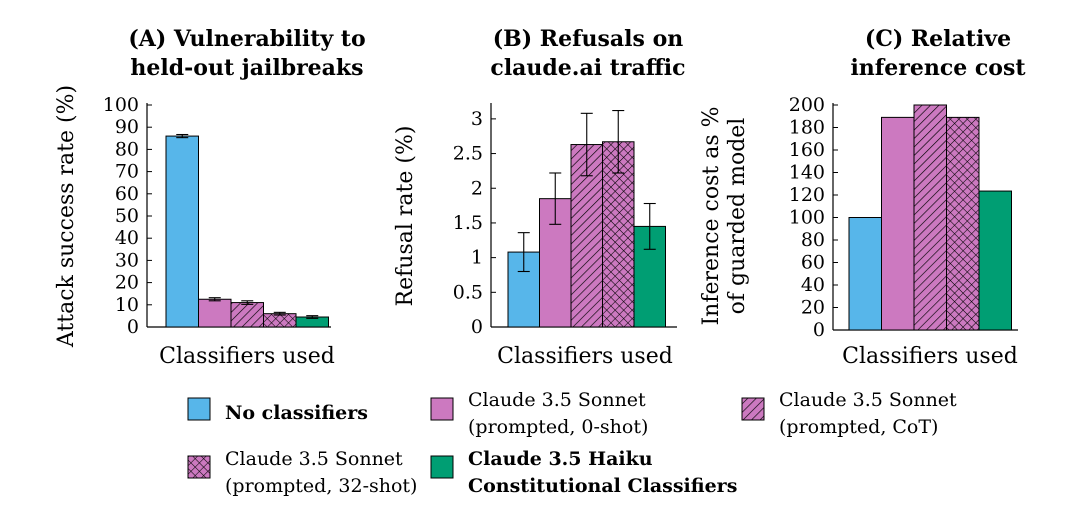 Image resolution: width=1086 pixels, height=521 pixels. I want to click on y-tick-label: 10, so click(127, 305).